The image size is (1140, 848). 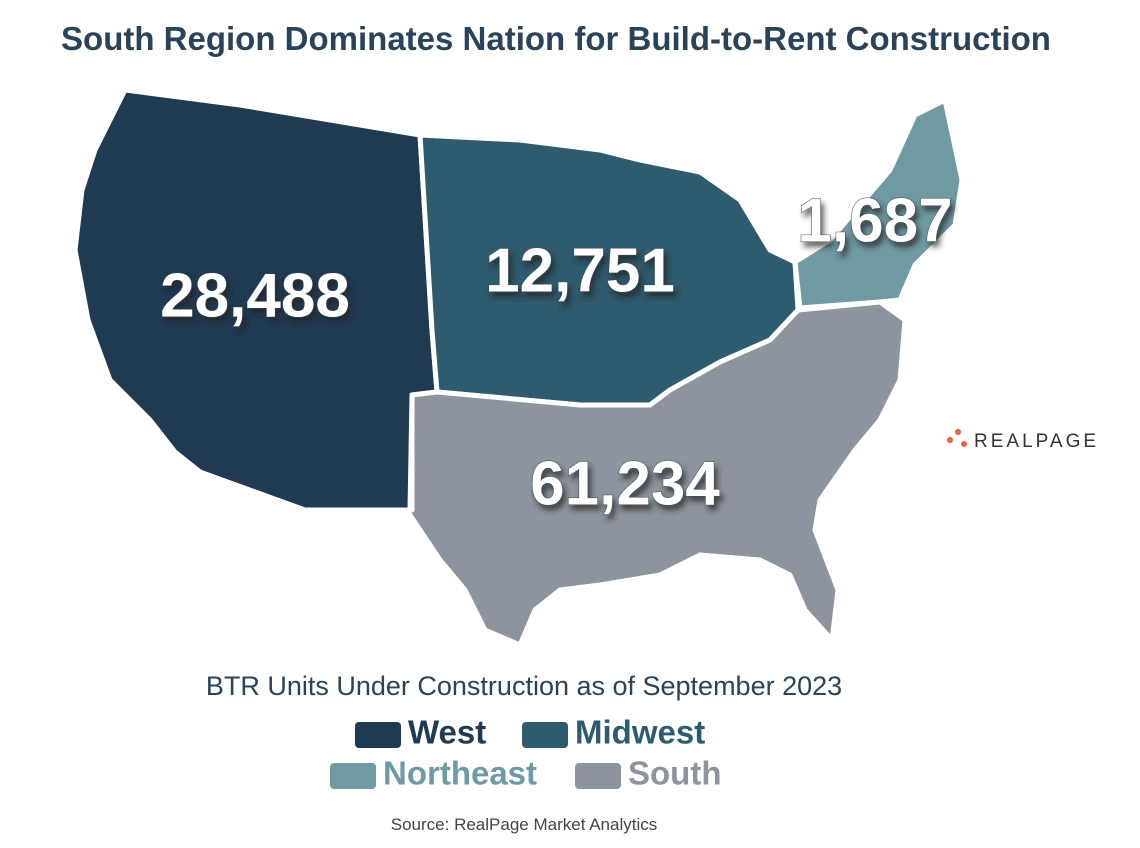 I want to click on region-value: 1,687, so click(x=874, y=220).